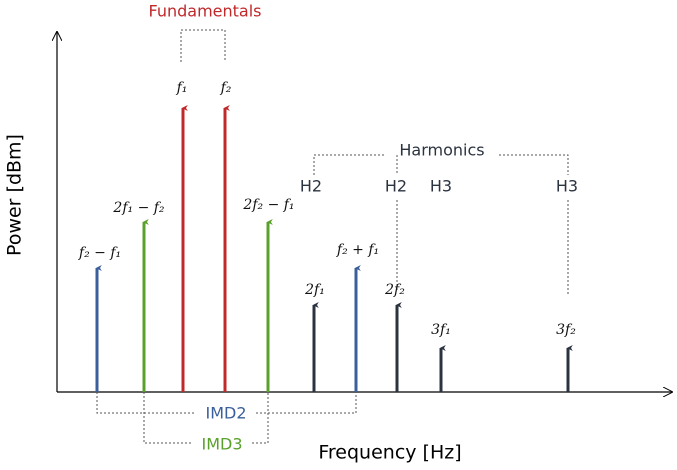 The height and width of the screenshot is (470, 677). I want to click on tone-label: 3f₂, so click(566, 330).